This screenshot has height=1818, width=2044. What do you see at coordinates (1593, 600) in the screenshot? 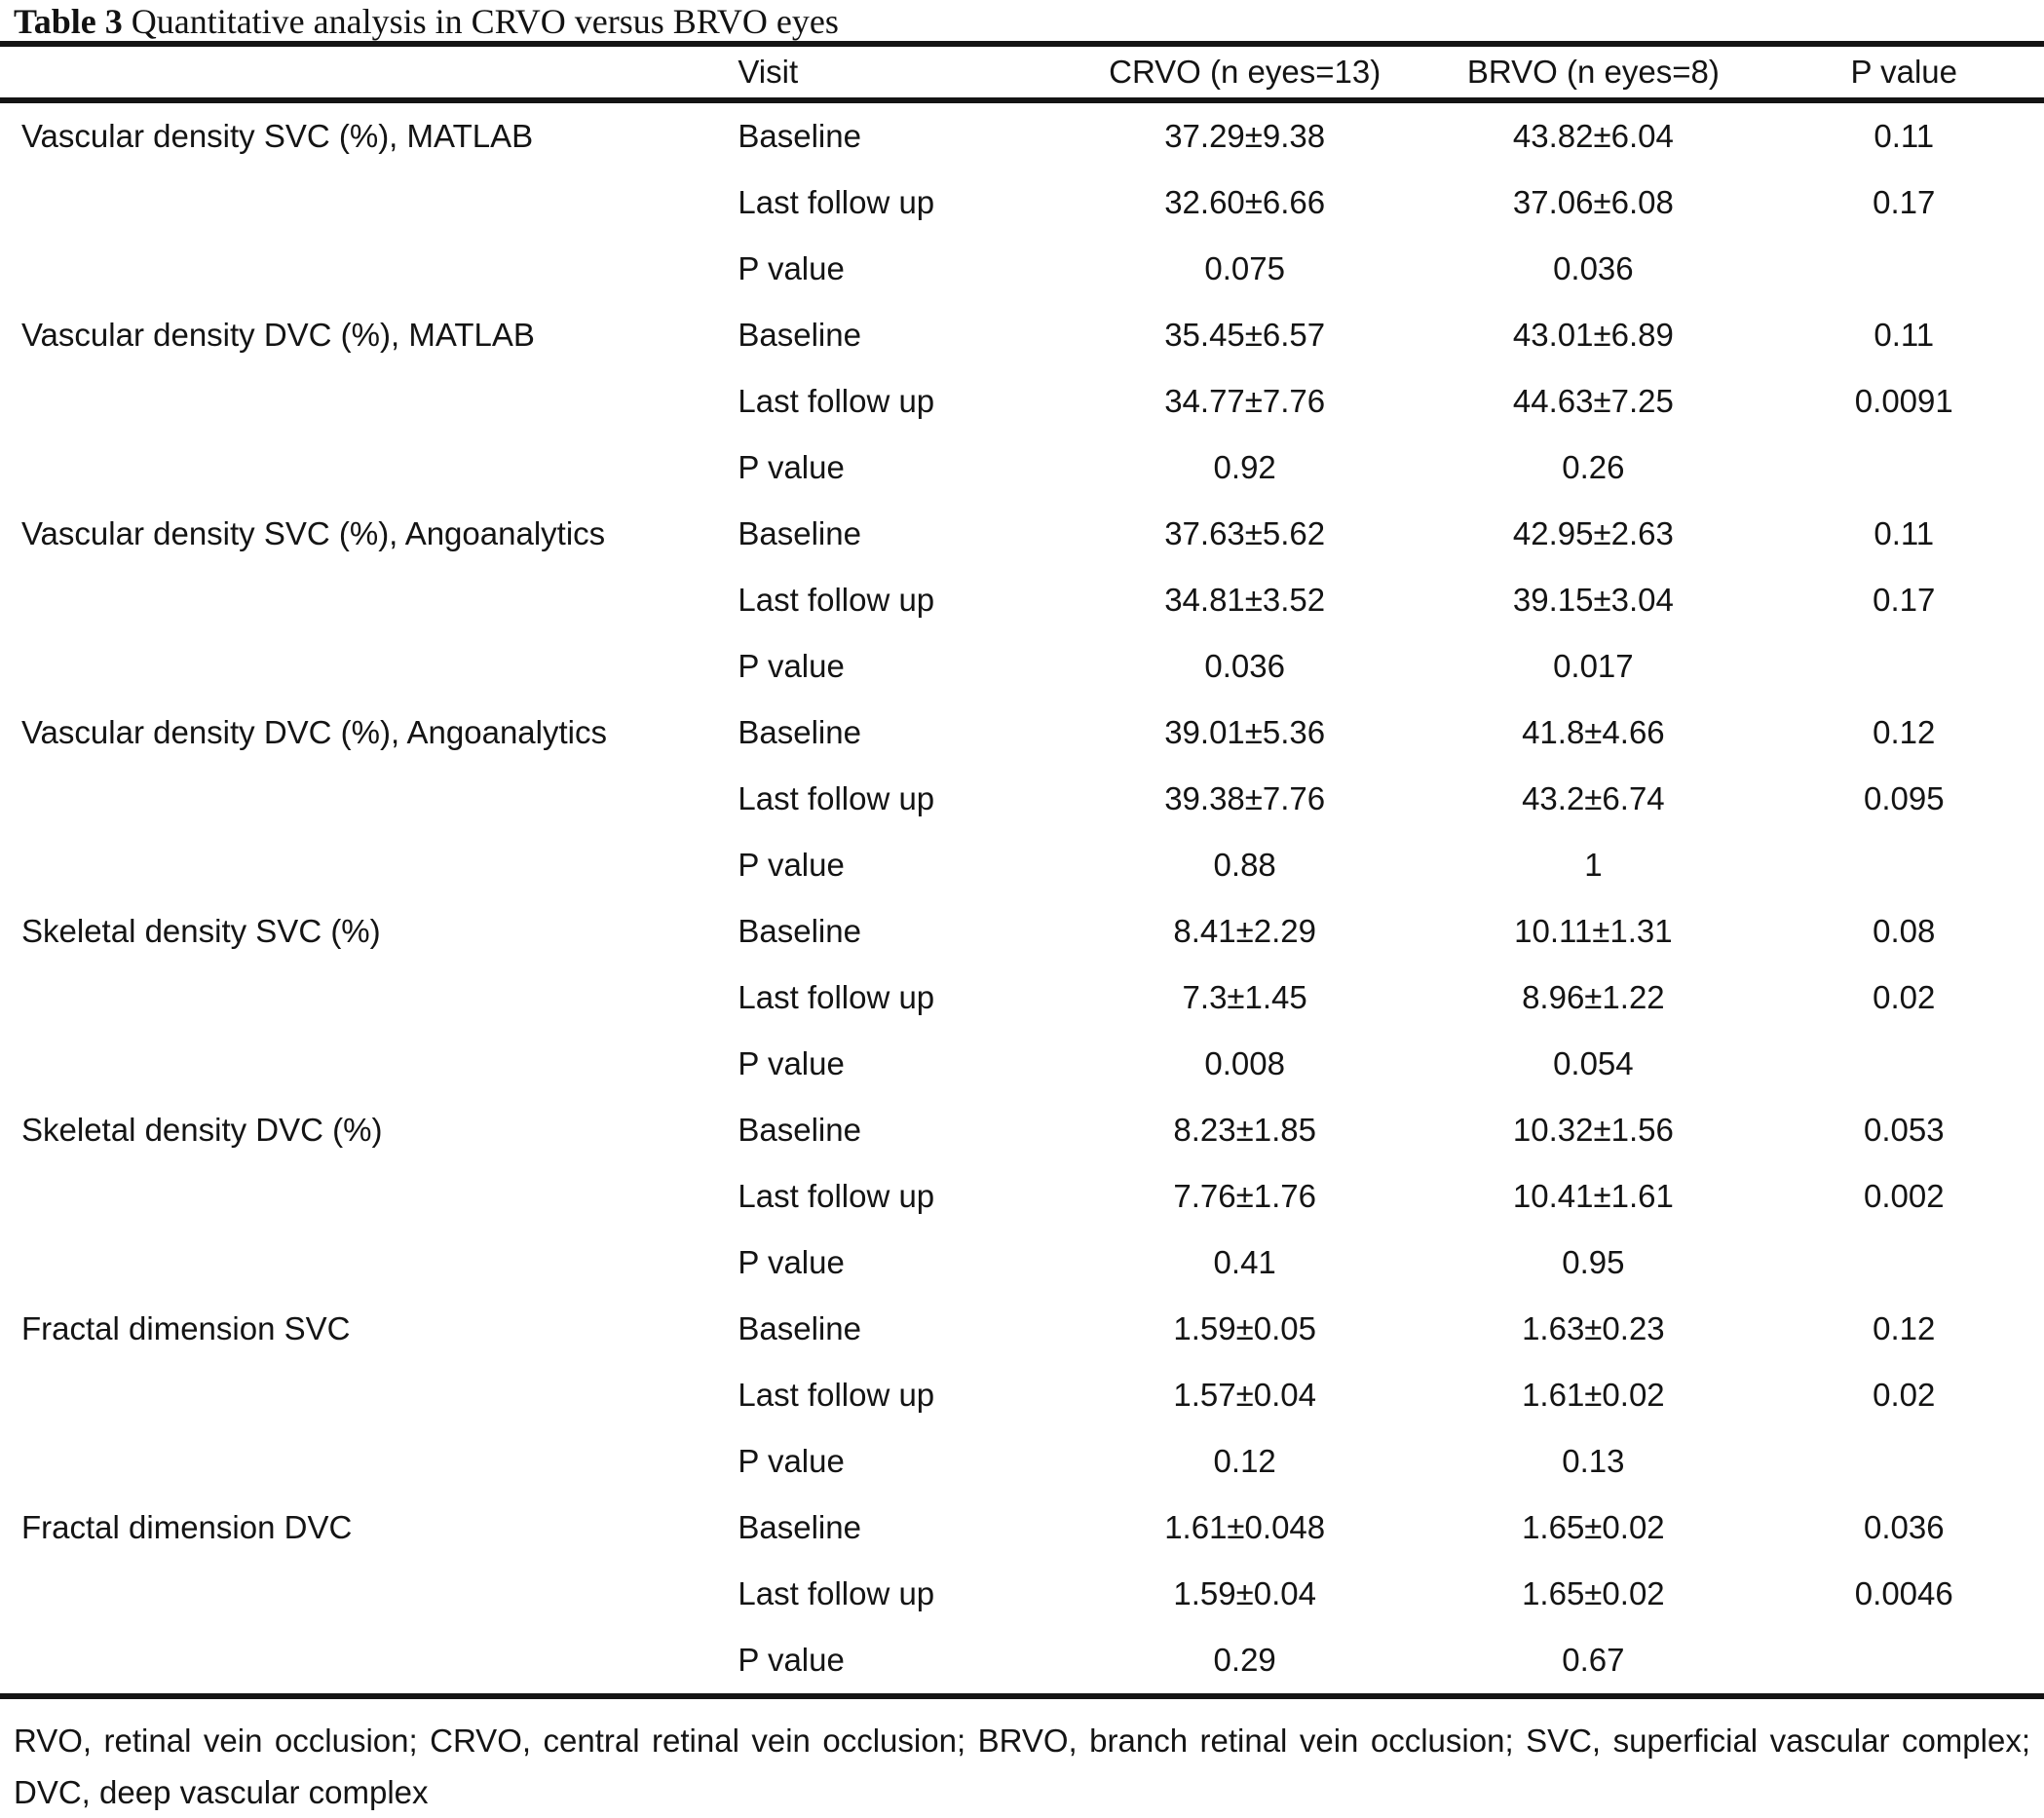
I see `brvo-value-cell: 39.15±3.04` at bounding box center [1593, 600].